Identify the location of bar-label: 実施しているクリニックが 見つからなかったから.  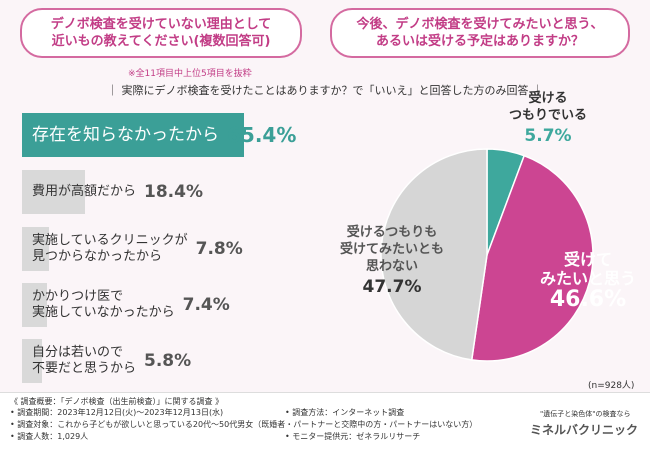
(110, 248).